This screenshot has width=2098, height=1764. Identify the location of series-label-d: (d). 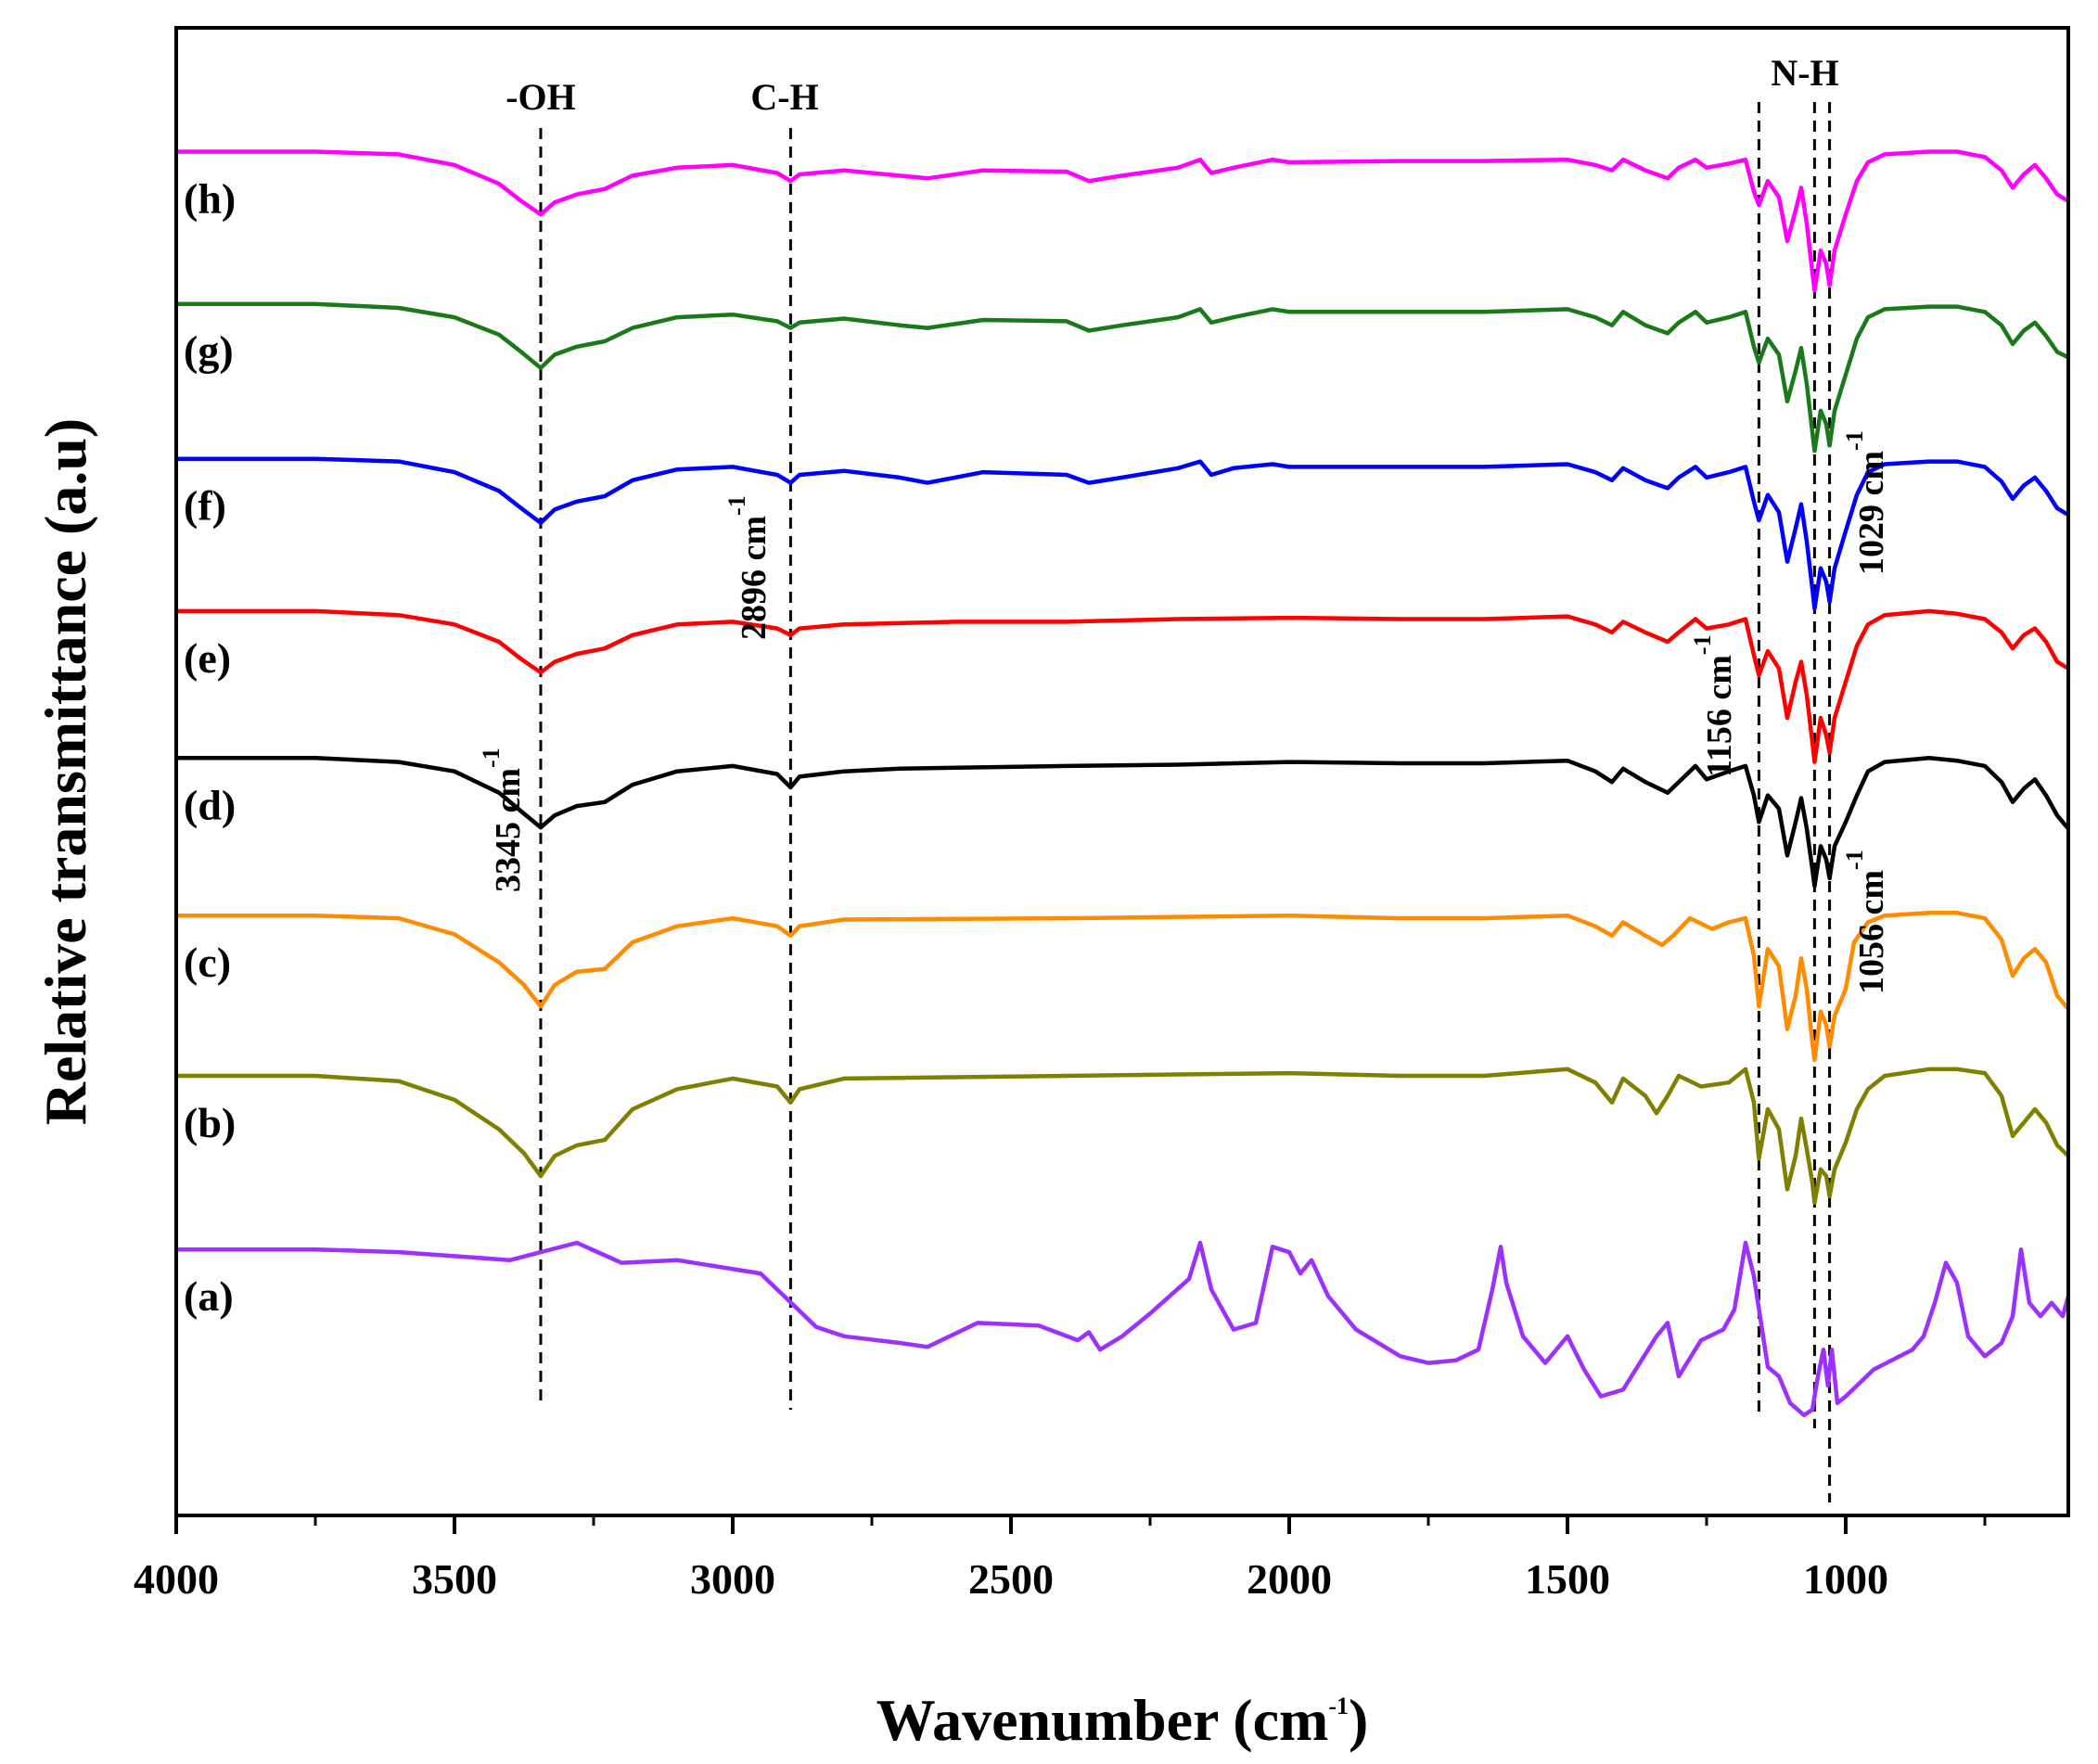
(210, 804).